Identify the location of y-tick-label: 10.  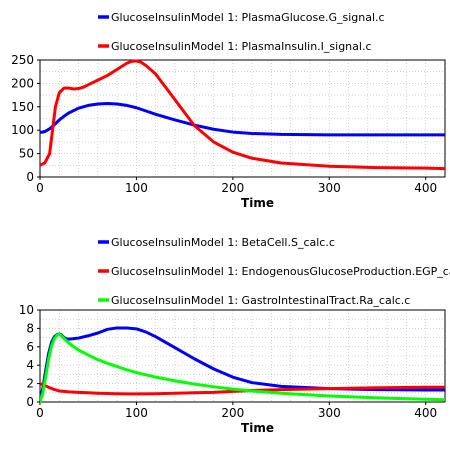
(26, 310).